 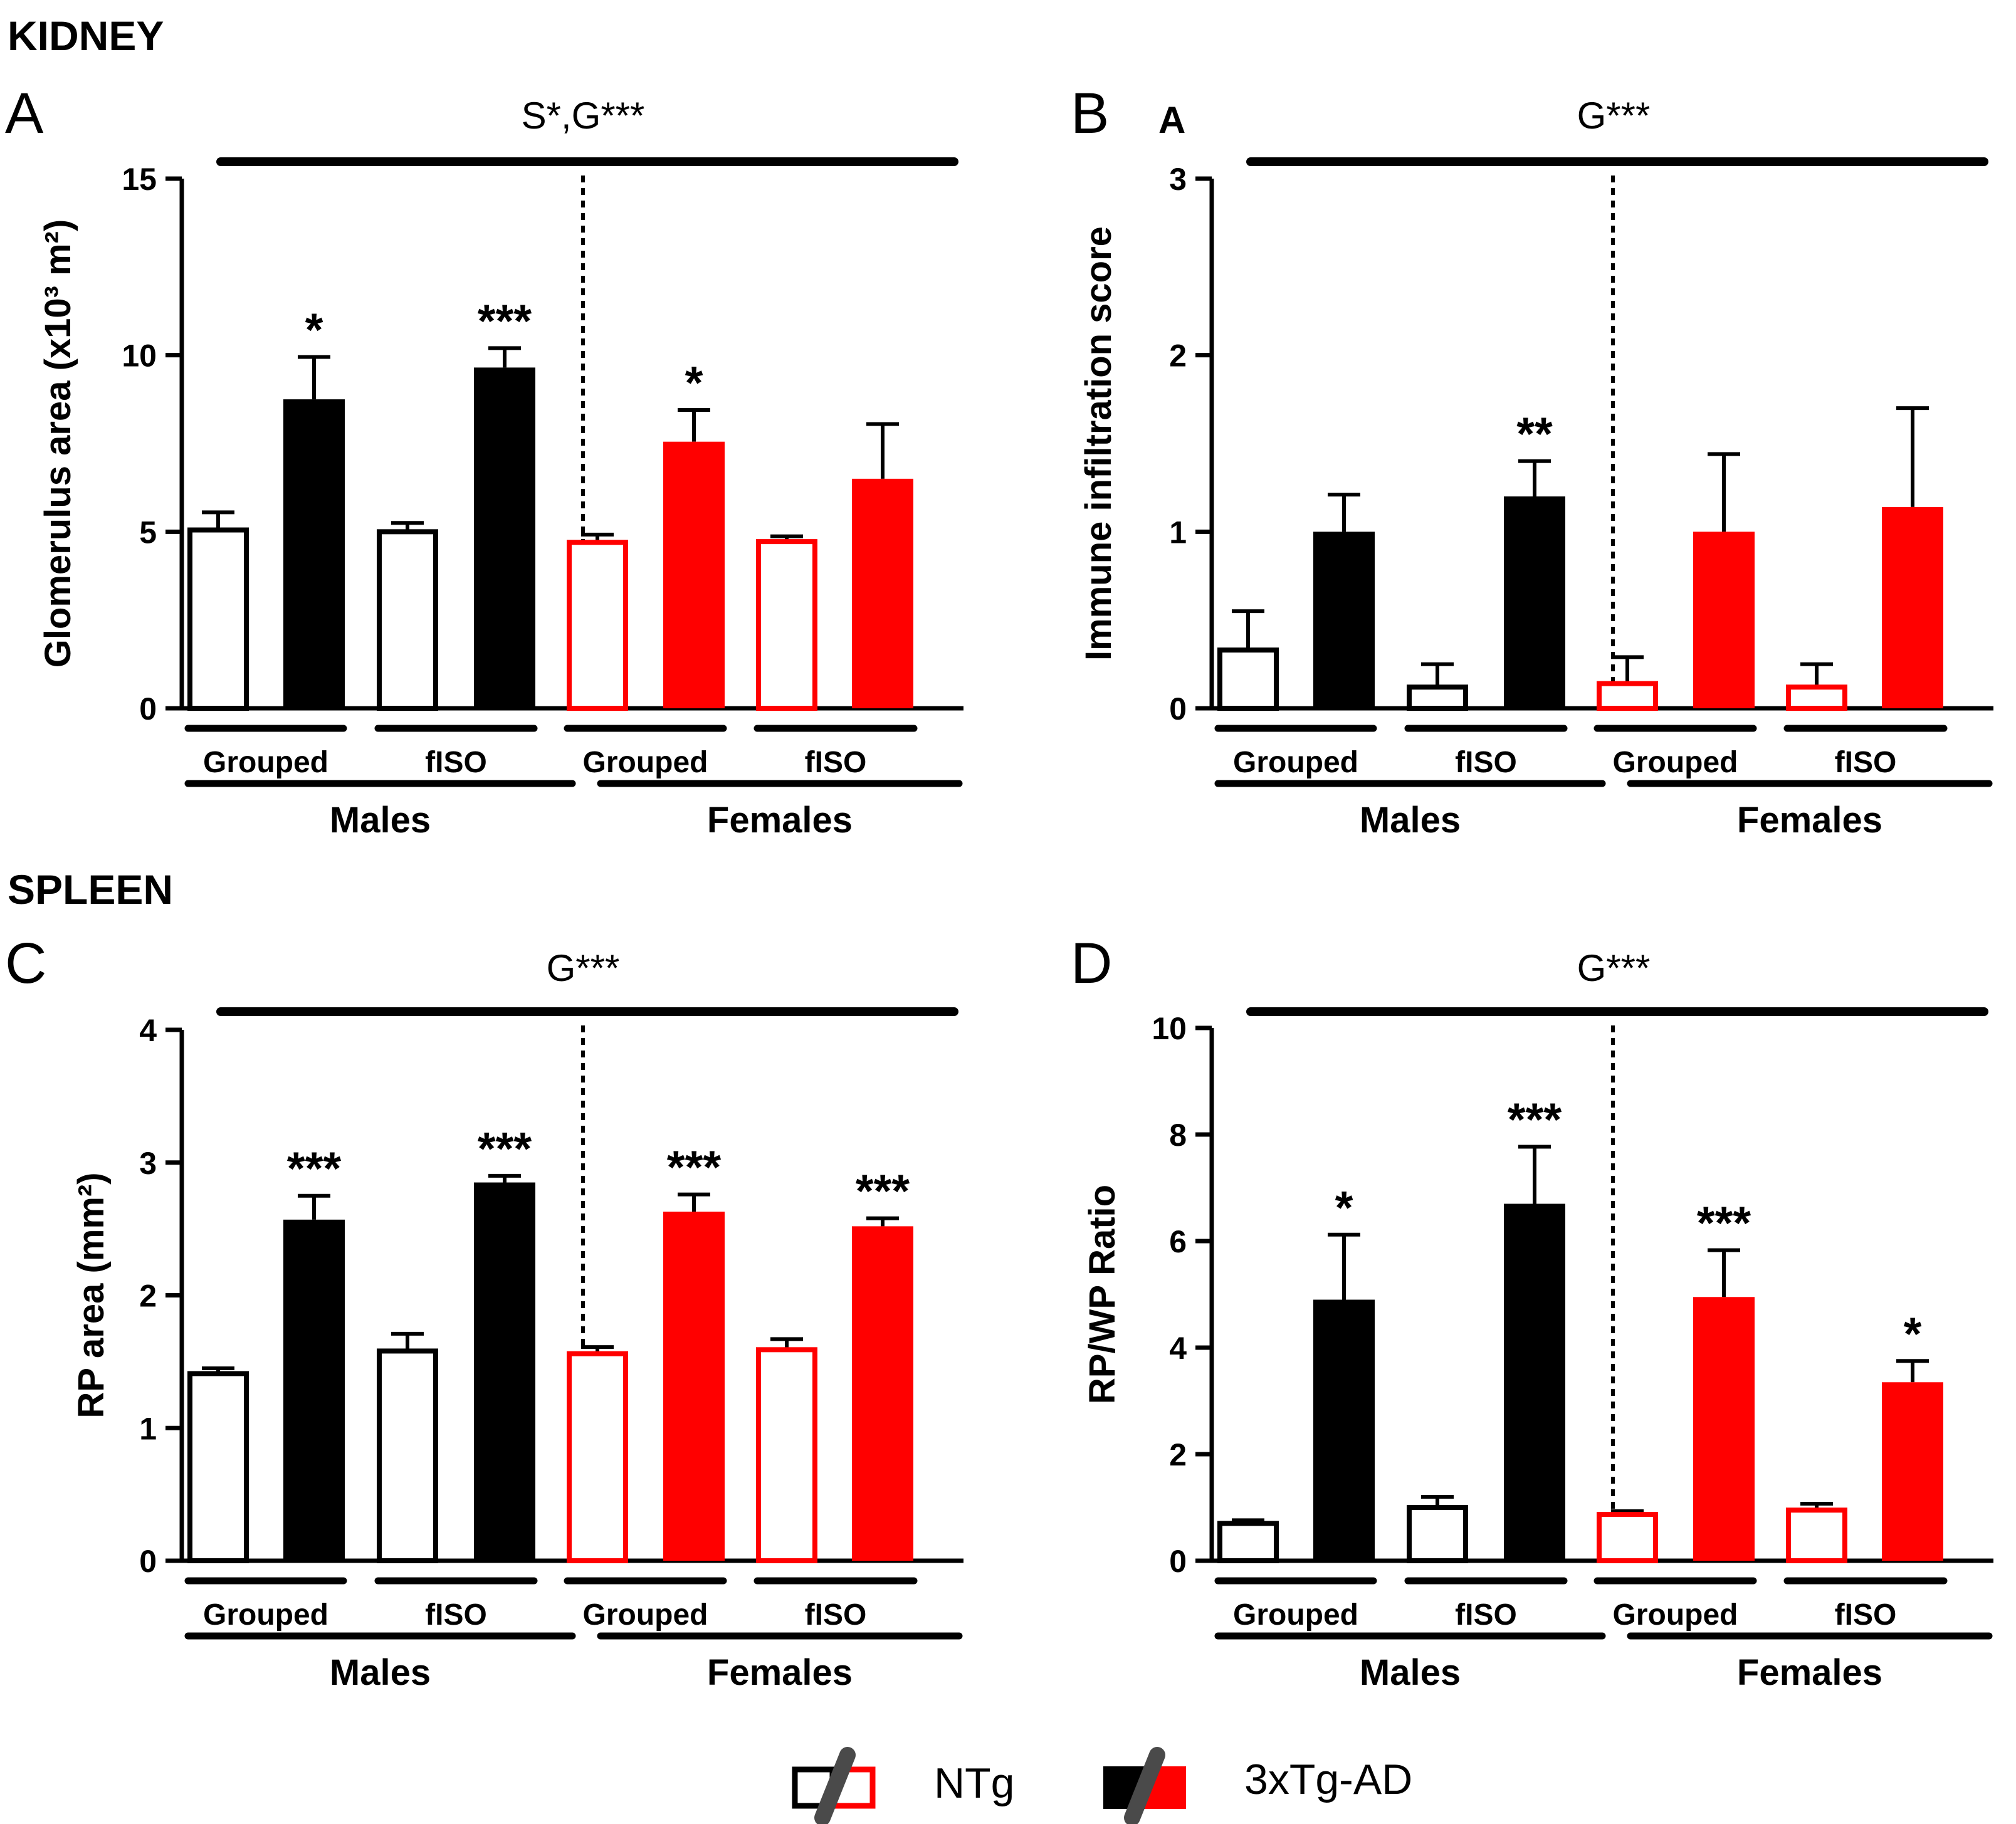 I want to click on panel-b-y-axis-label: Immune infiltration score, so click(x=1098, y=444).